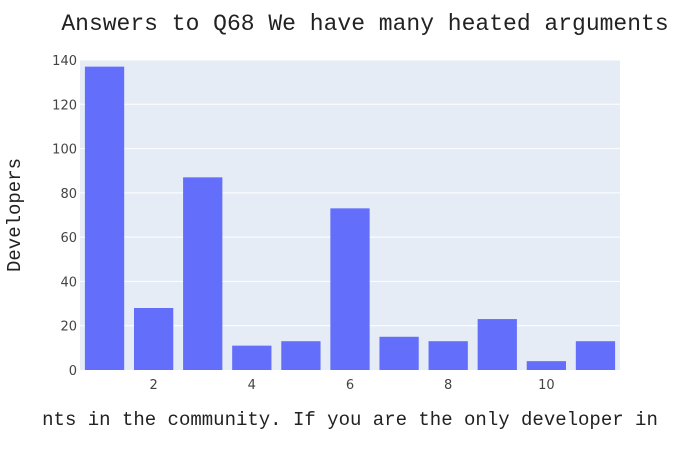 This screenshot has width=700, height=450. I want to click on y-tick-label: 60, so click(68, 238).